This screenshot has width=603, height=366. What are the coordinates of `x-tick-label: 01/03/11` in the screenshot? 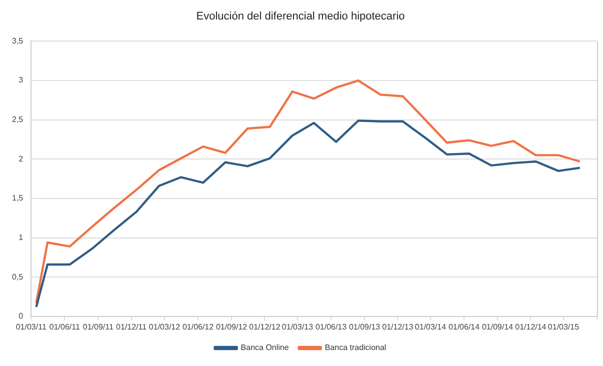 It's located at (31, 327).